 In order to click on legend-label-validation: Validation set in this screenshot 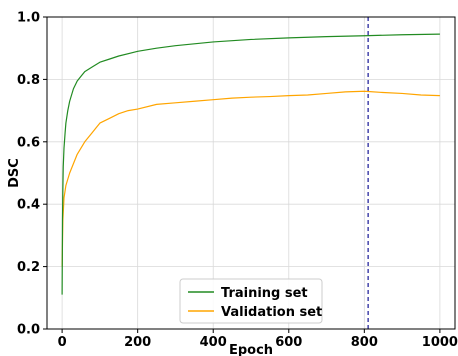, I will do `click(271, 312)`.